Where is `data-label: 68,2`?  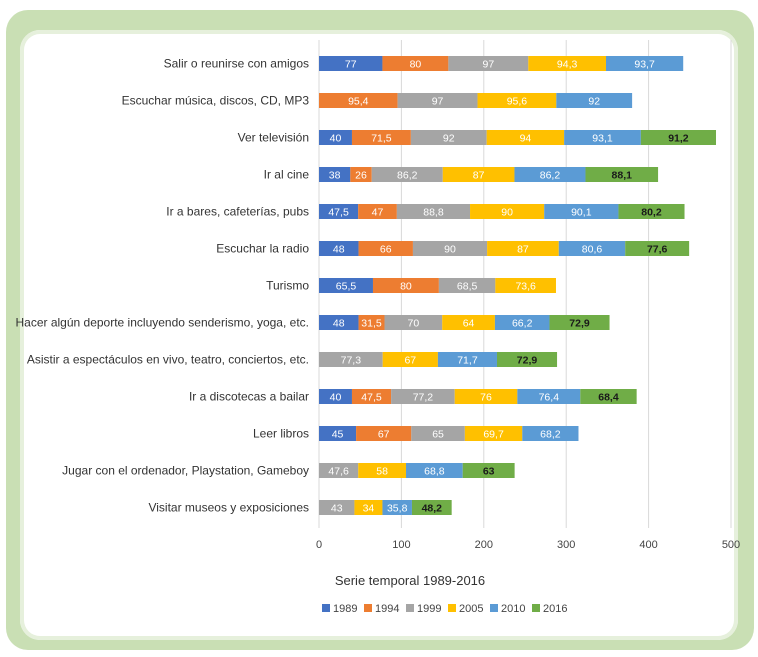 data-label: 68,2 is located at coordinates (550, 435).